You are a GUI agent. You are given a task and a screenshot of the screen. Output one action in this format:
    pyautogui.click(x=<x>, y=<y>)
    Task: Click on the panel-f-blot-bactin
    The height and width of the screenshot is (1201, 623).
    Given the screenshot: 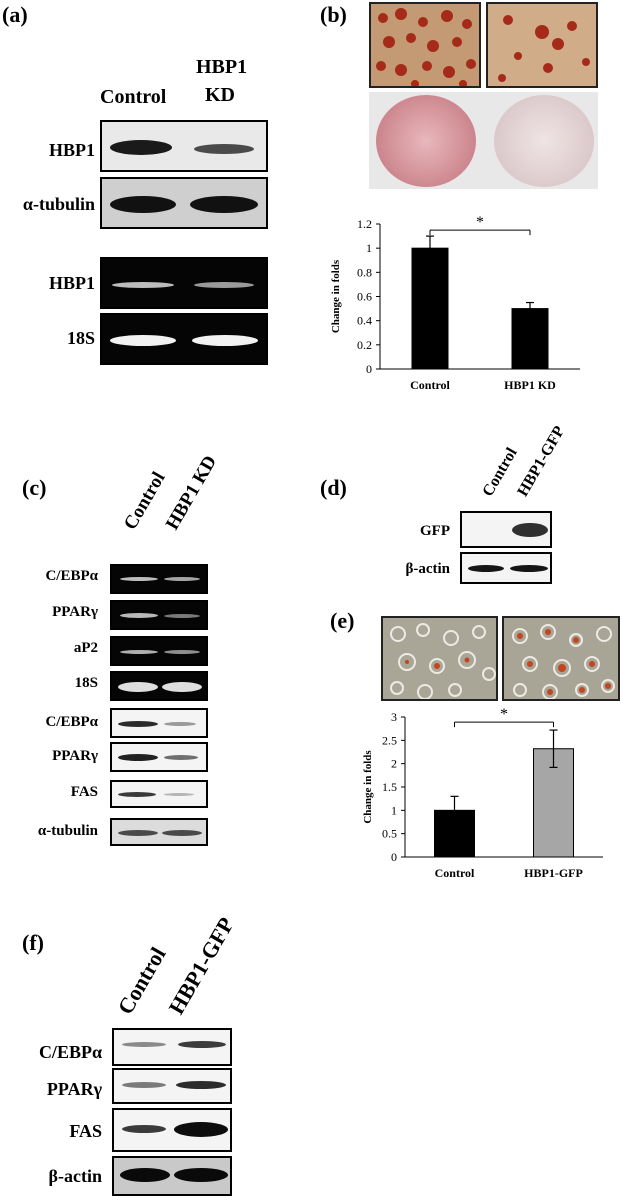 What is the action you would take?
    pyautogui.click(x=172, y=1176)
    